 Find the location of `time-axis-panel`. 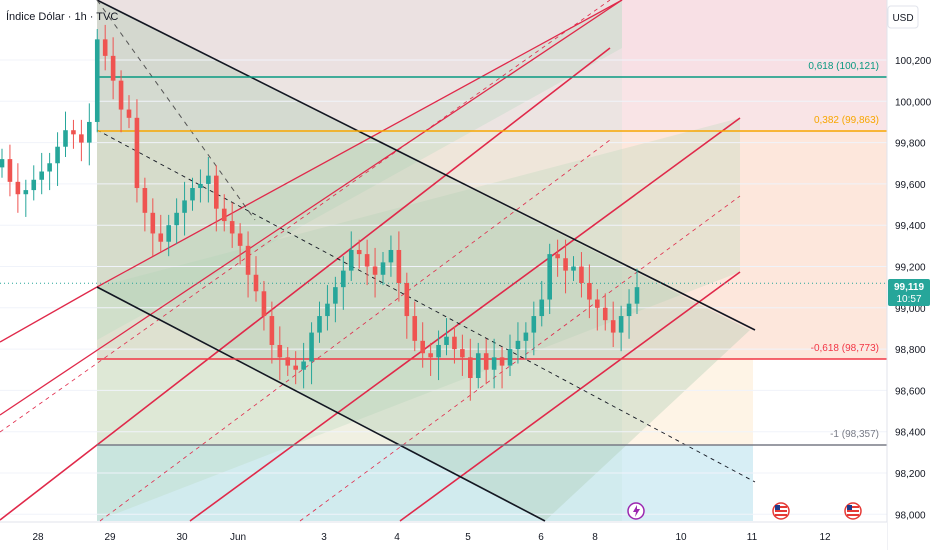

time-axis-panel is located at coordinates (443, 536).